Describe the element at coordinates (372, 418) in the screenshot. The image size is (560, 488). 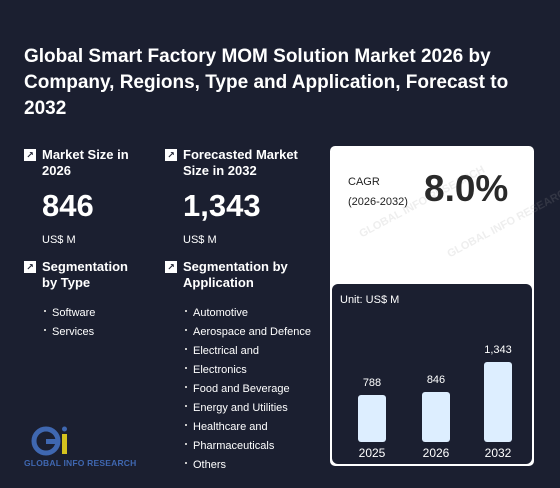
I see `bar-2025` at that location.